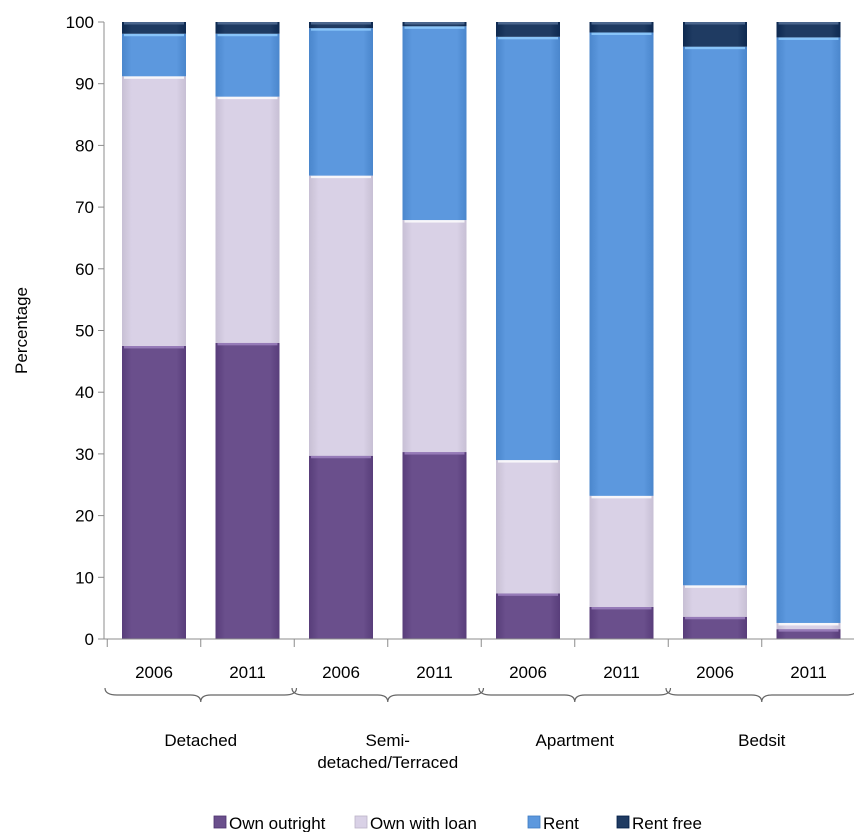 This screenshot has width=854, height=832. Describe the element at coordinates (84, 454) in the screenshot. I see `y-tick-label: 30` at that location.